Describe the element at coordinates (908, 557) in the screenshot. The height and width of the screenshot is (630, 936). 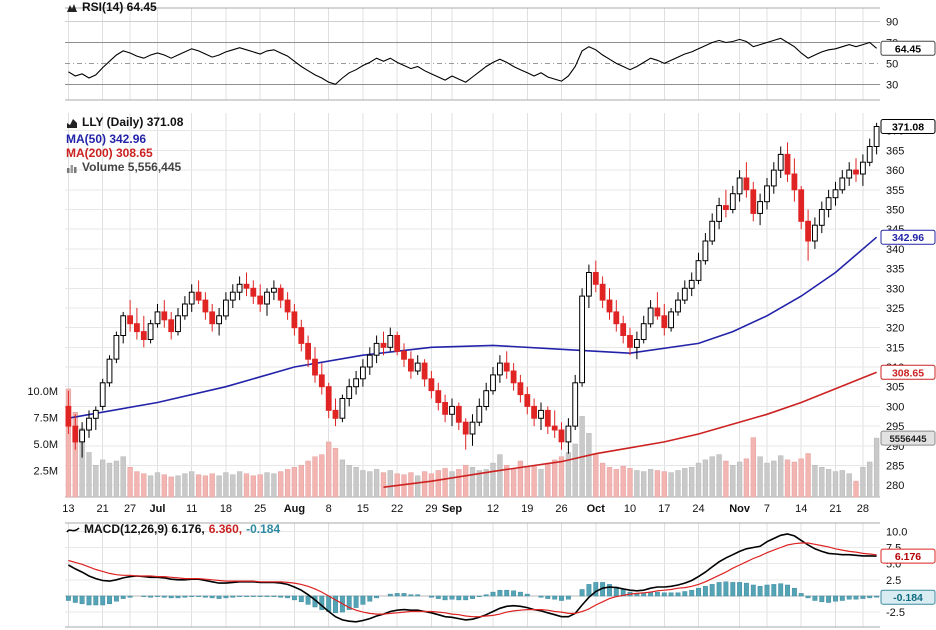
I see `svg-text: 6.176` at that location.